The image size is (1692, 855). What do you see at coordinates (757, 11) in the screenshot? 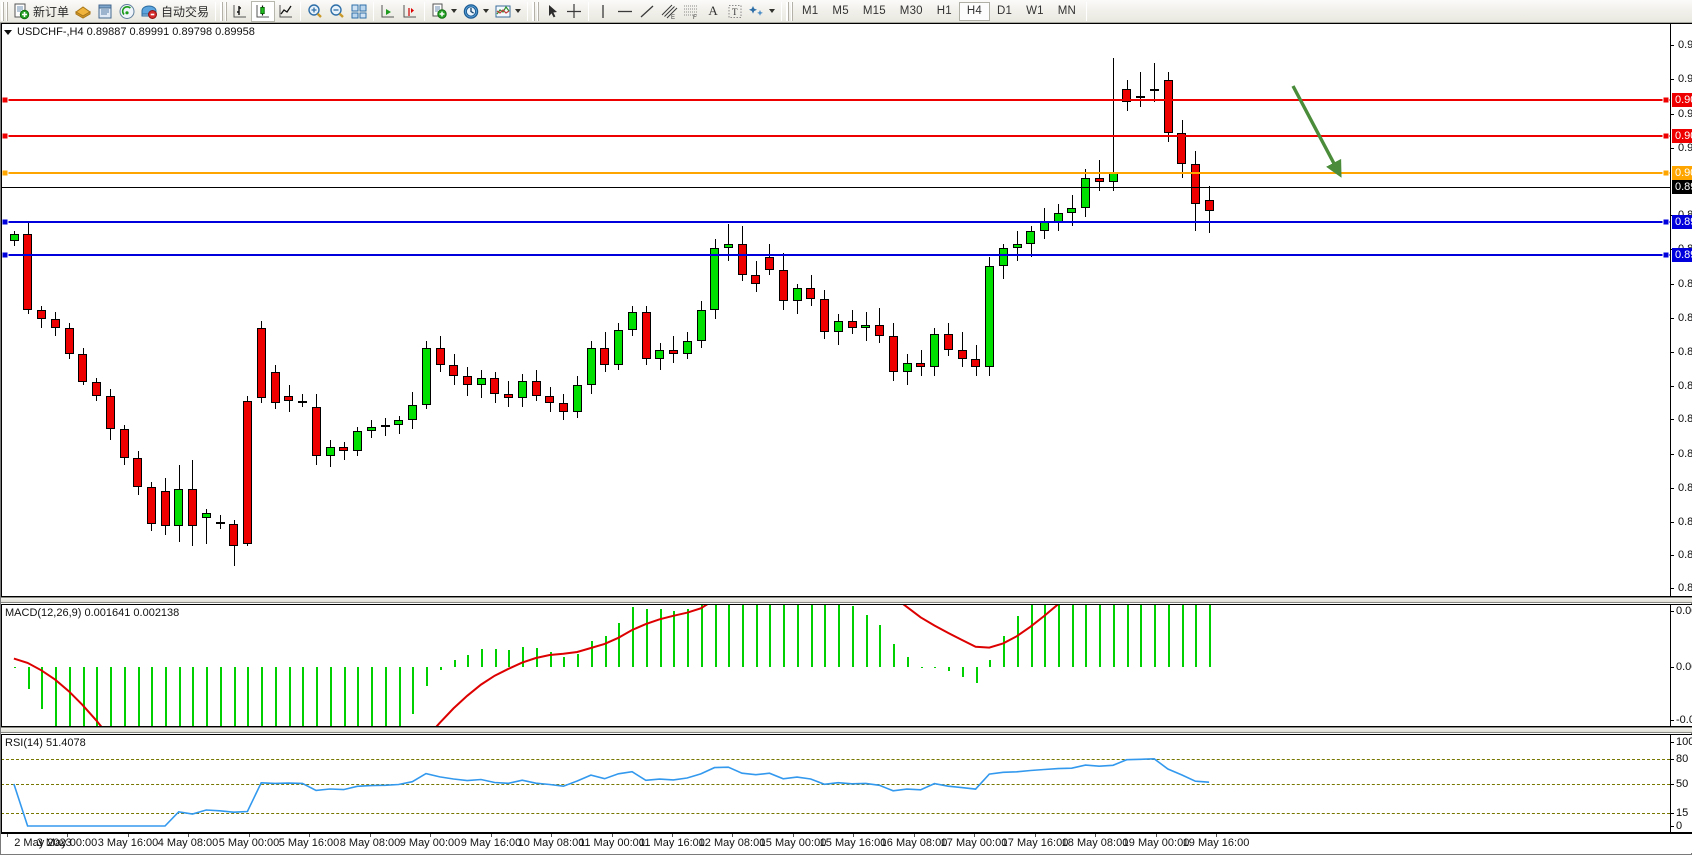
I see `objects-icon` at bounding box center [757, 11].